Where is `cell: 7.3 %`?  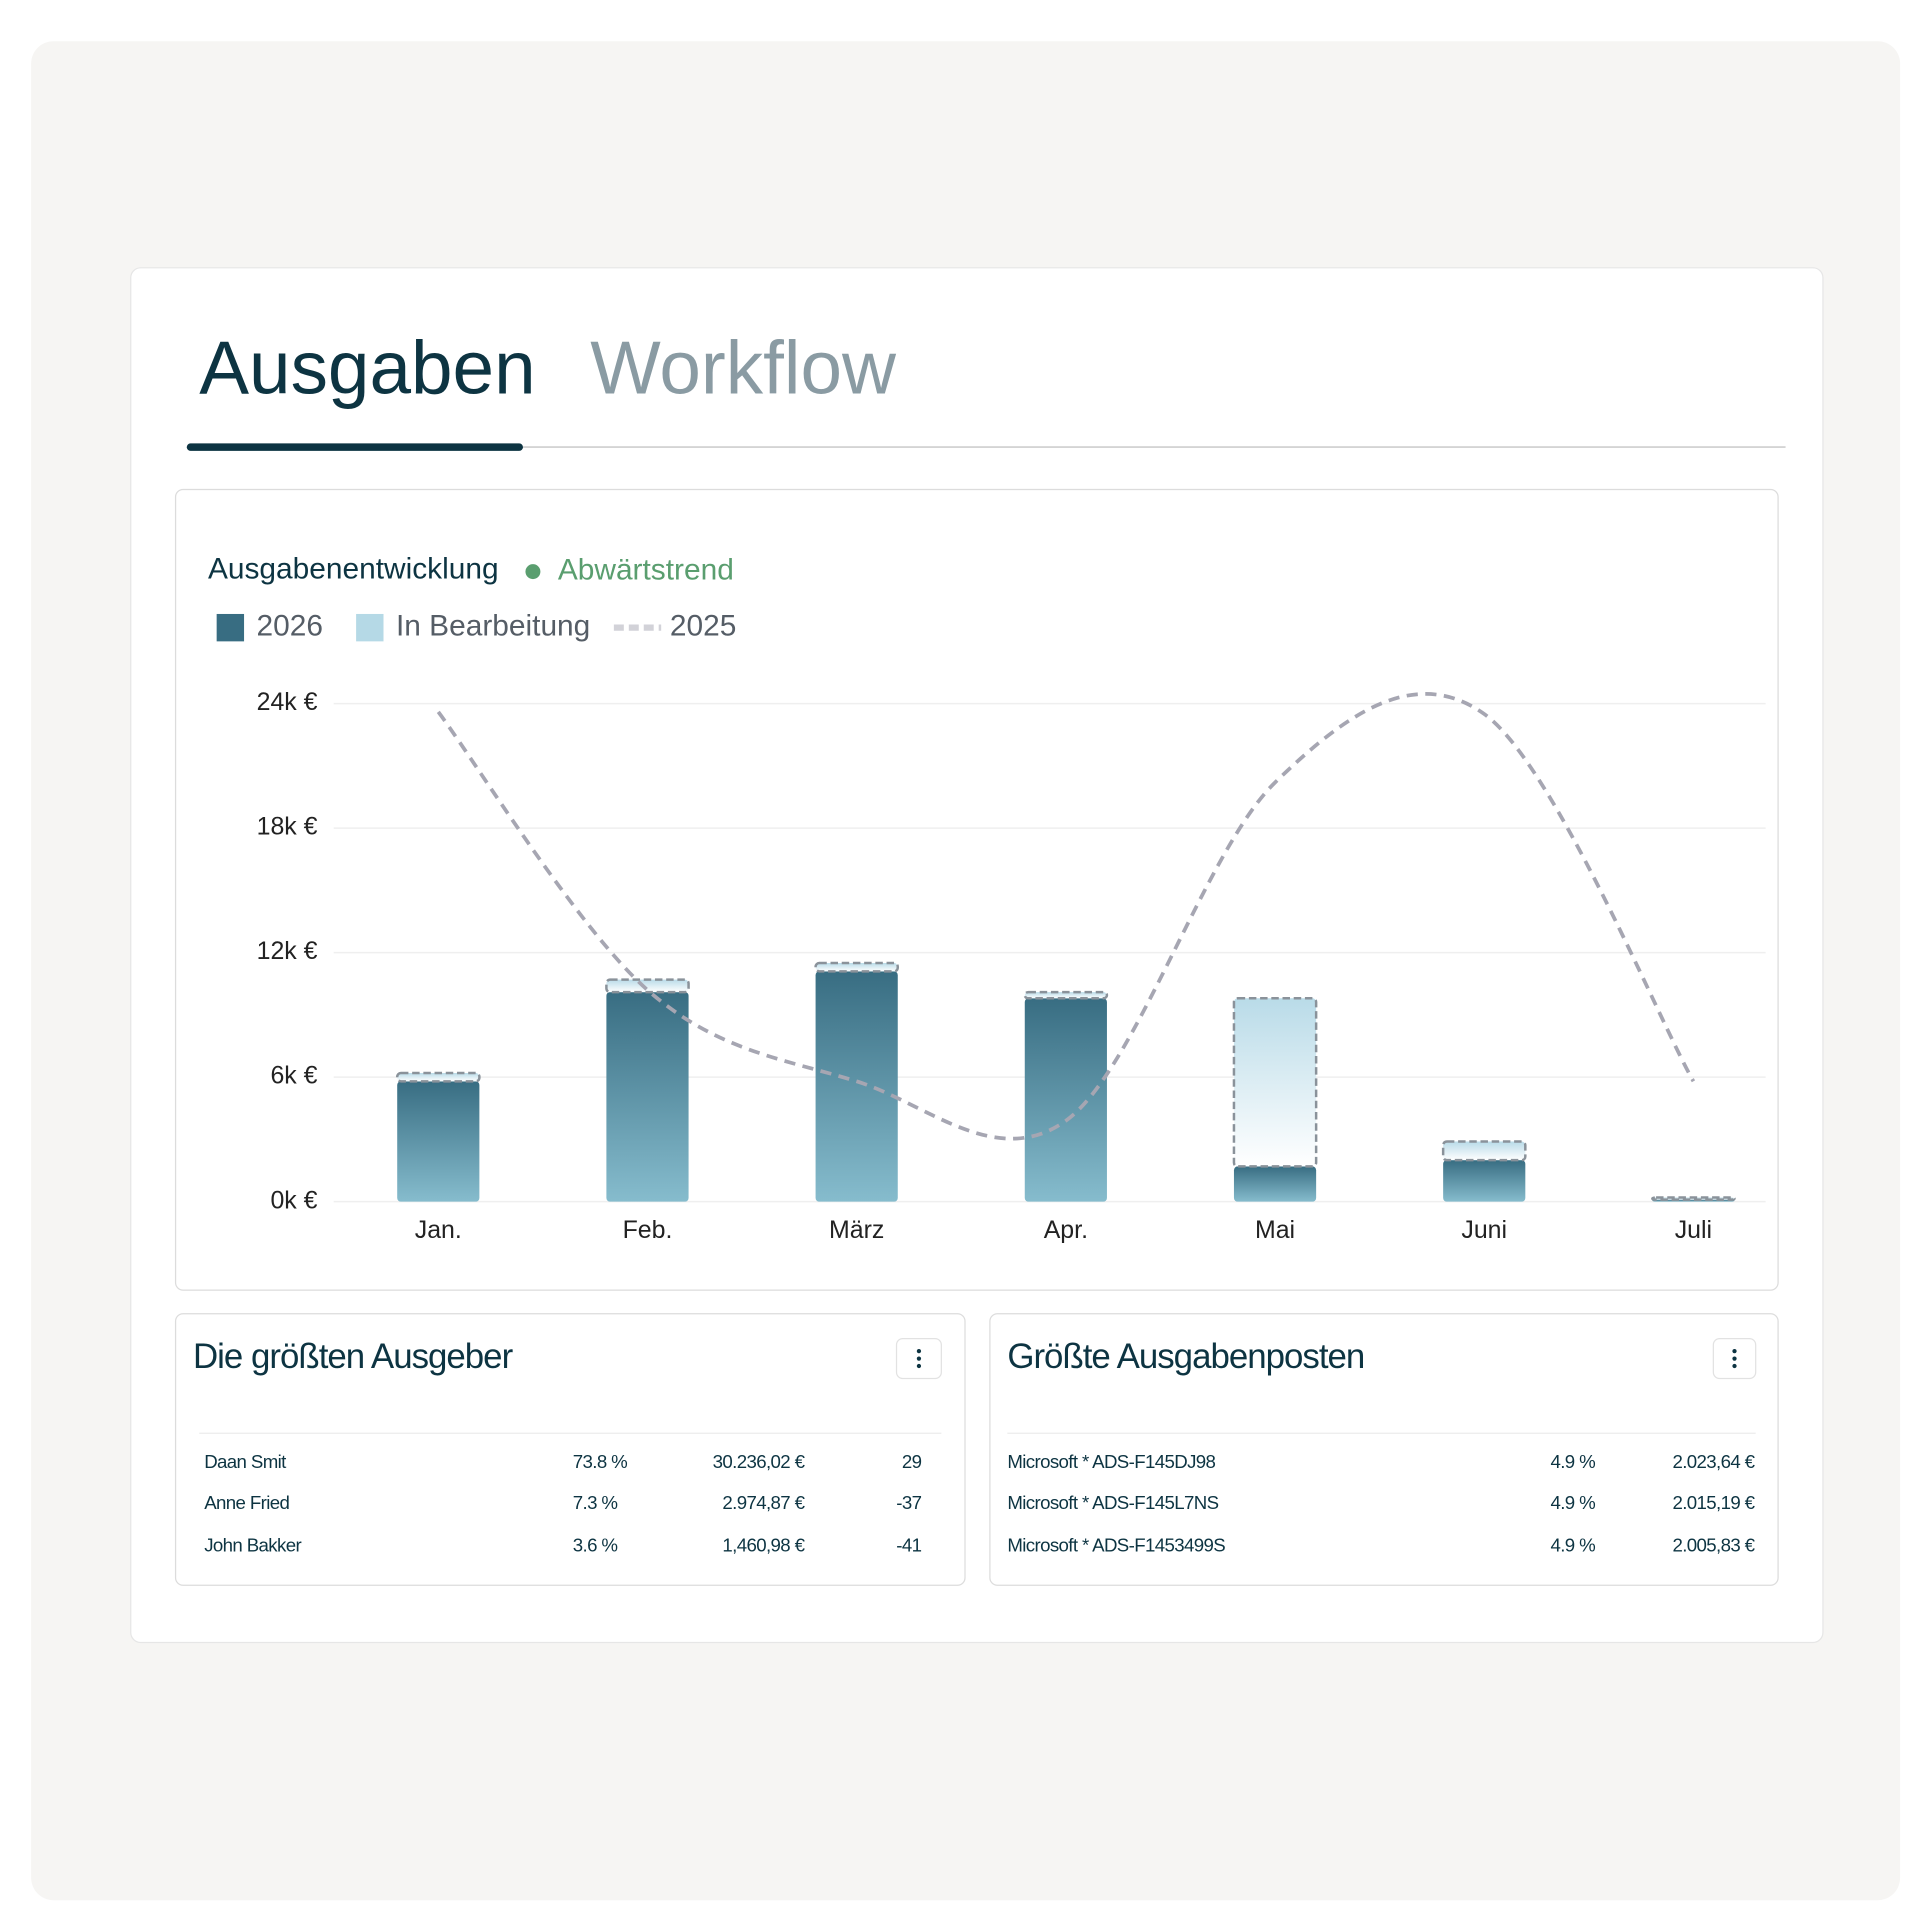 cell: 7.3 % is located at coordinates (595, 1502).